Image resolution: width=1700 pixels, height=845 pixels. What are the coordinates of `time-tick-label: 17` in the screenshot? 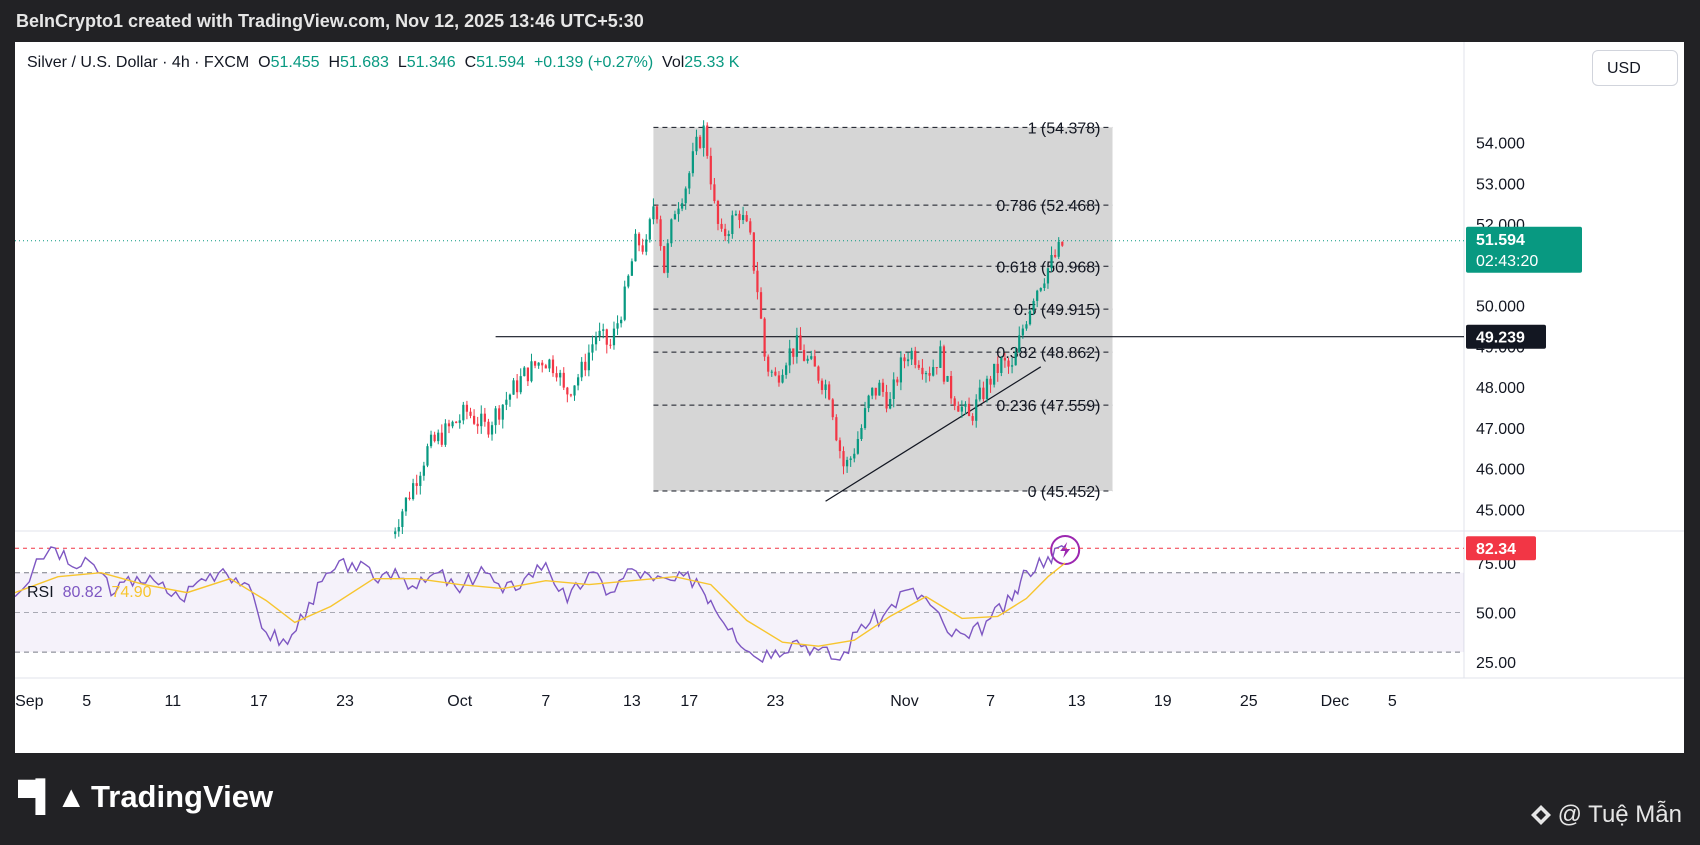 It's located at (689, 701).